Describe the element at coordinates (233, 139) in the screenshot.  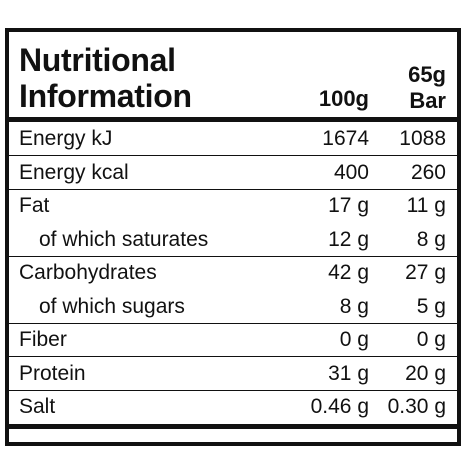
I see `nutrient-row: Energy kJ 1674 1088` at that location.